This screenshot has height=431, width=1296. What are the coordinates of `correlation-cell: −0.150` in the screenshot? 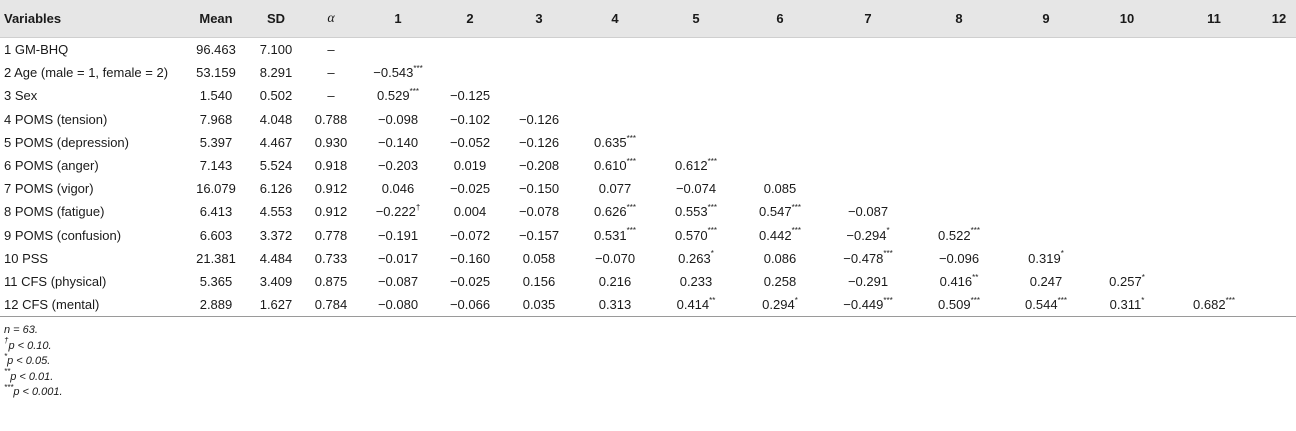 It's located at (539, 188).